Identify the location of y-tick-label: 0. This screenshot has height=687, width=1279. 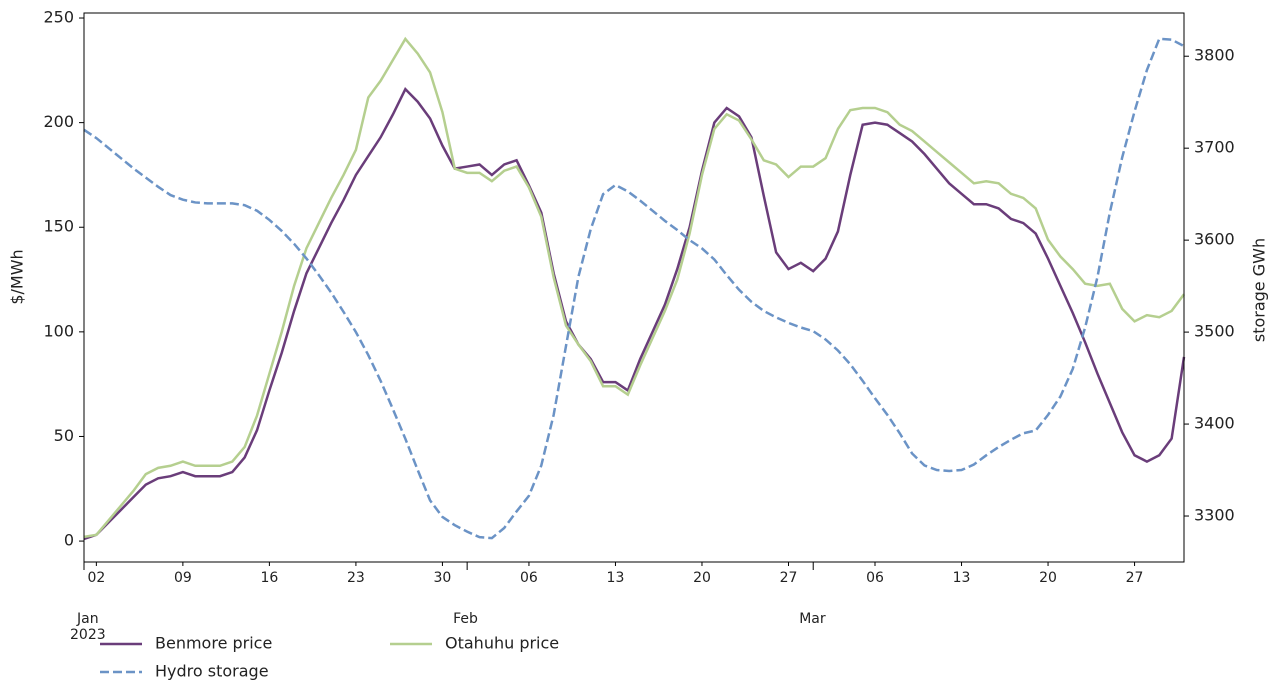
(69, 540).